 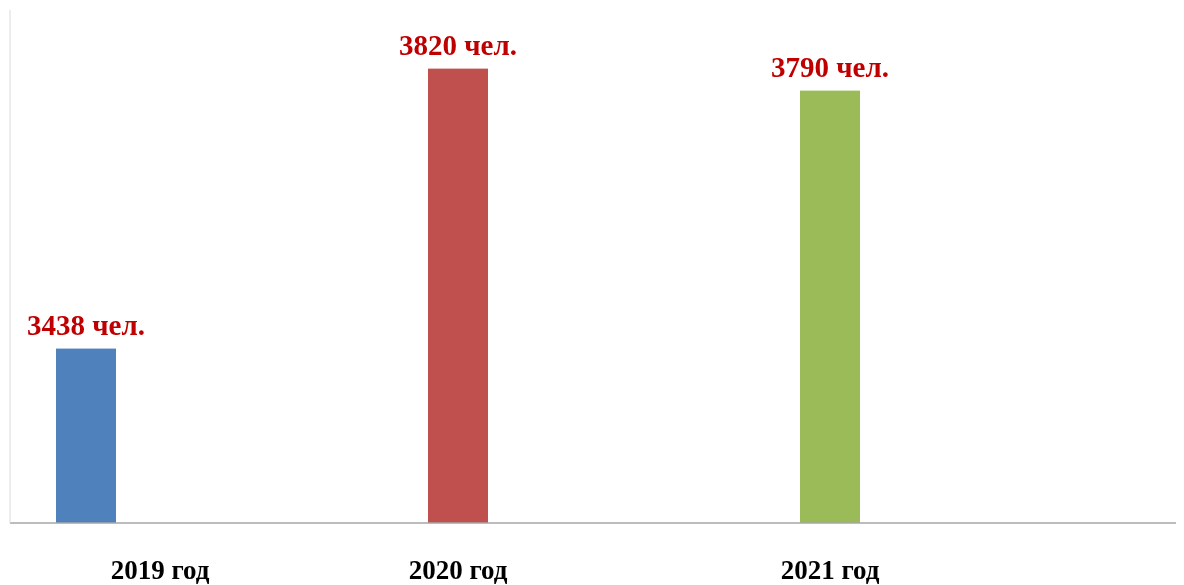 I want to click on data-label: 3790 чел., so click(x=830, y=66).